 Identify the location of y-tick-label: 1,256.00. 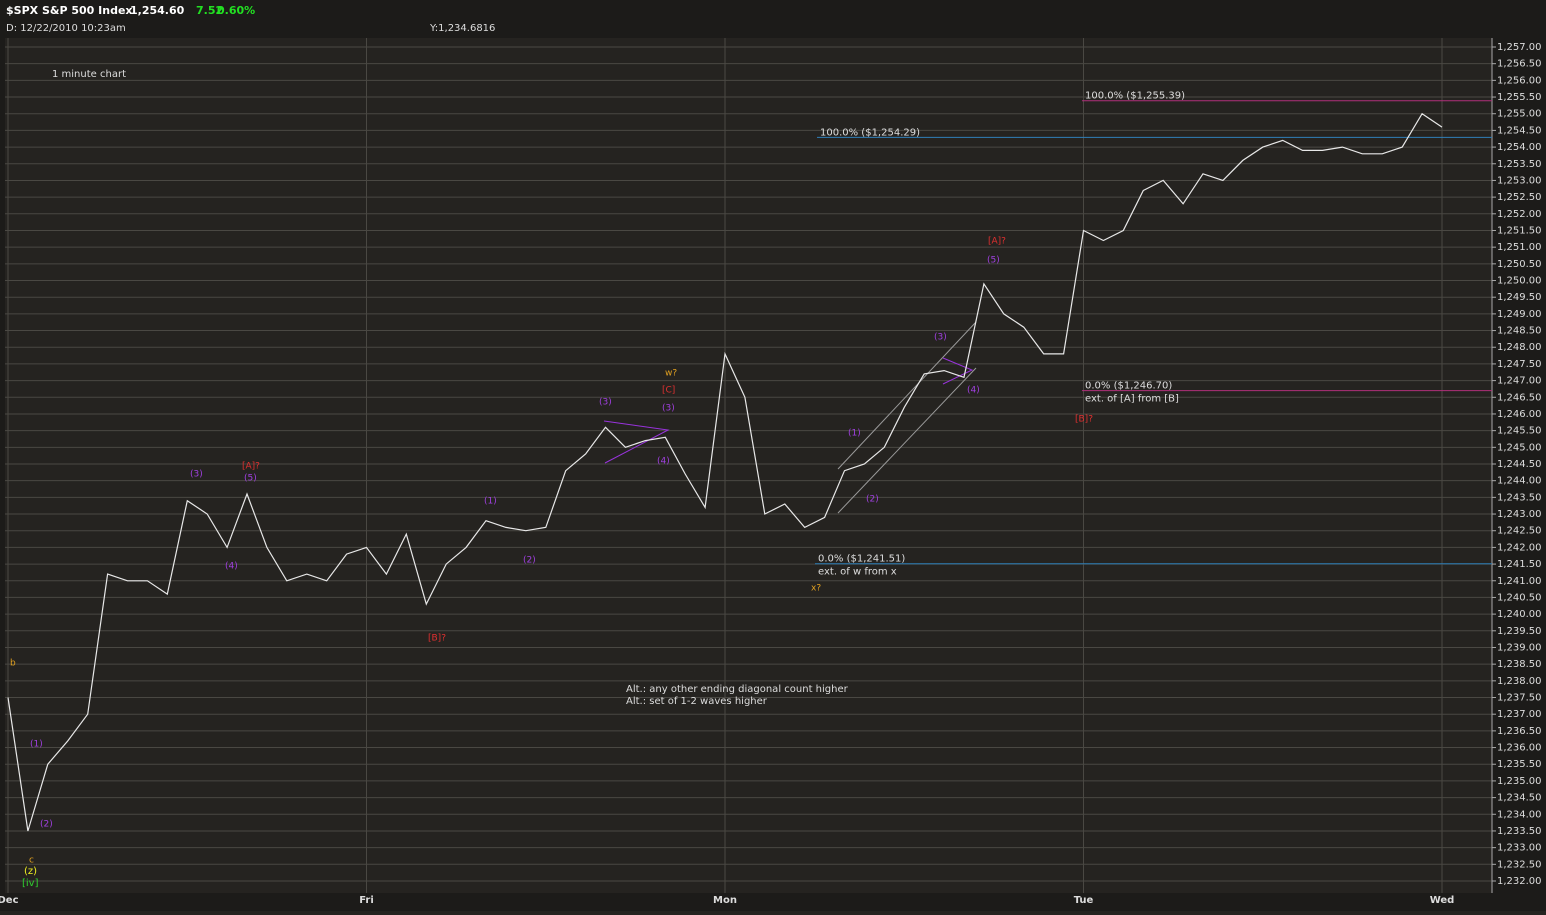
(1519, 80).